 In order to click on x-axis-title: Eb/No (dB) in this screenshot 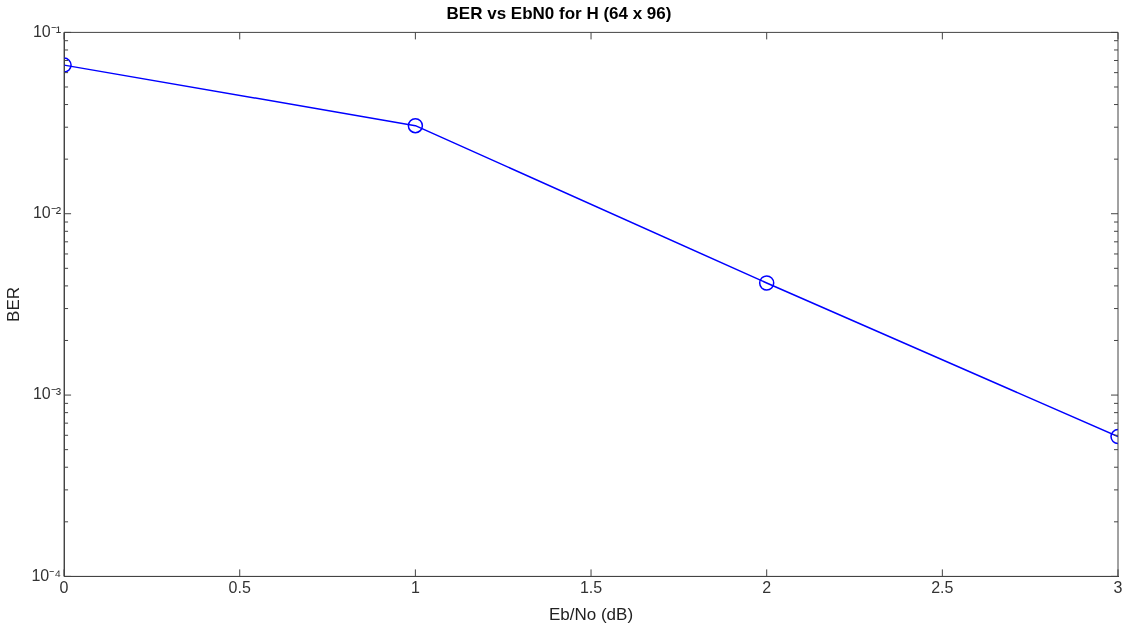, I will do `click(591, 615)`.